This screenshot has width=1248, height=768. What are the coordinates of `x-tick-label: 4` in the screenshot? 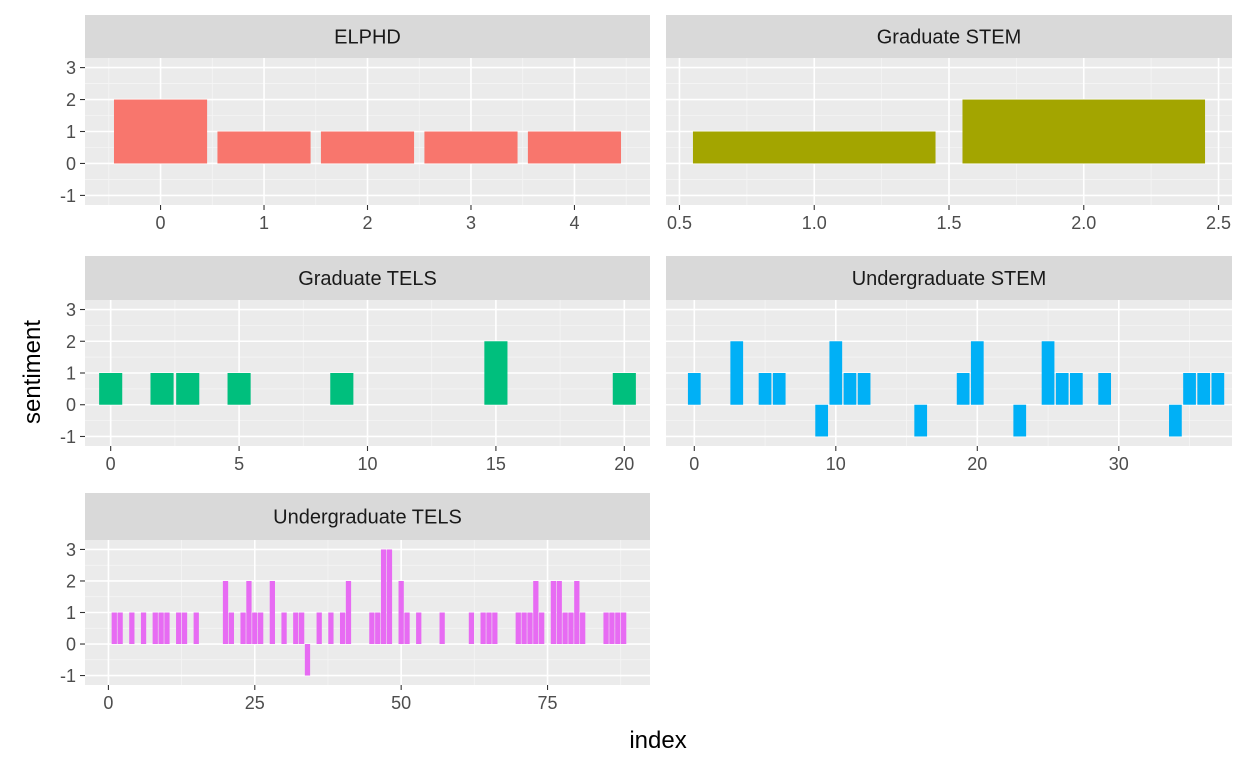 It's located at (574, 223).